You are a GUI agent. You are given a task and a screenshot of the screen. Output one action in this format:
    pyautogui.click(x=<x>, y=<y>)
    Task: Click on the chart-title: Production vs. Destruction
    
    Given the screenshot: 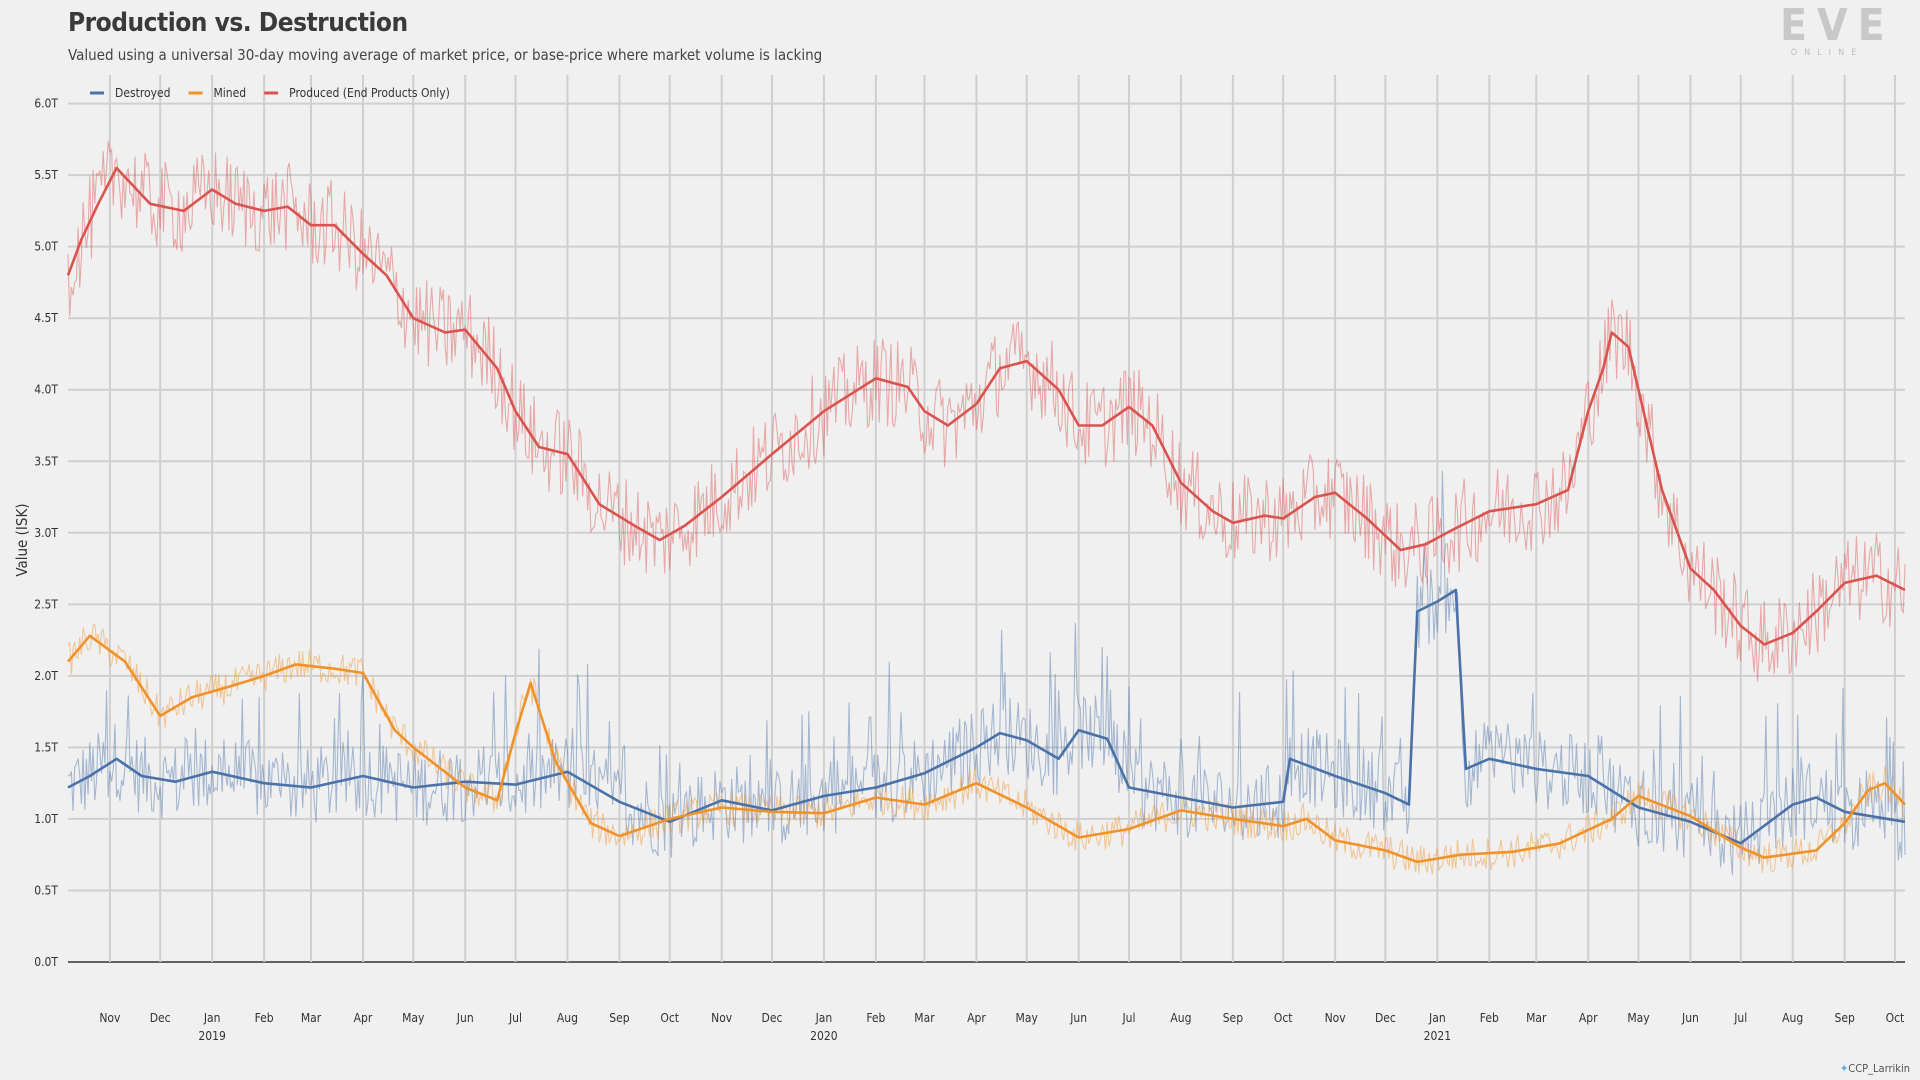 What is the action you would take?
    pyautogui.click(x=238, y=23)
    